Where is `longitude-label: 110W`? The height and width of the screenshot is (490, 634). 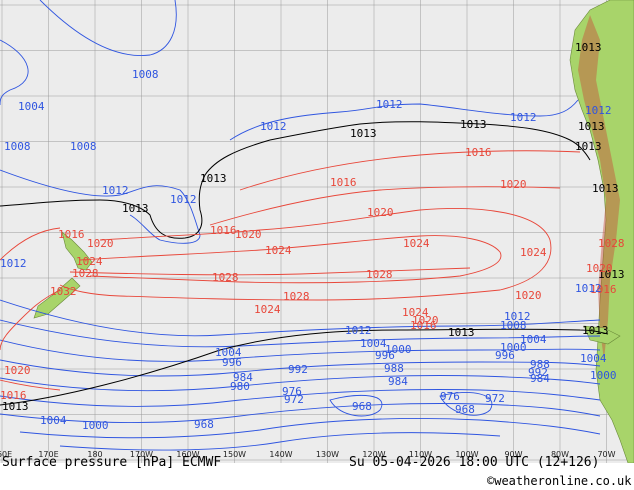
longitude-label: 110W is located at coordinates (420, 454).